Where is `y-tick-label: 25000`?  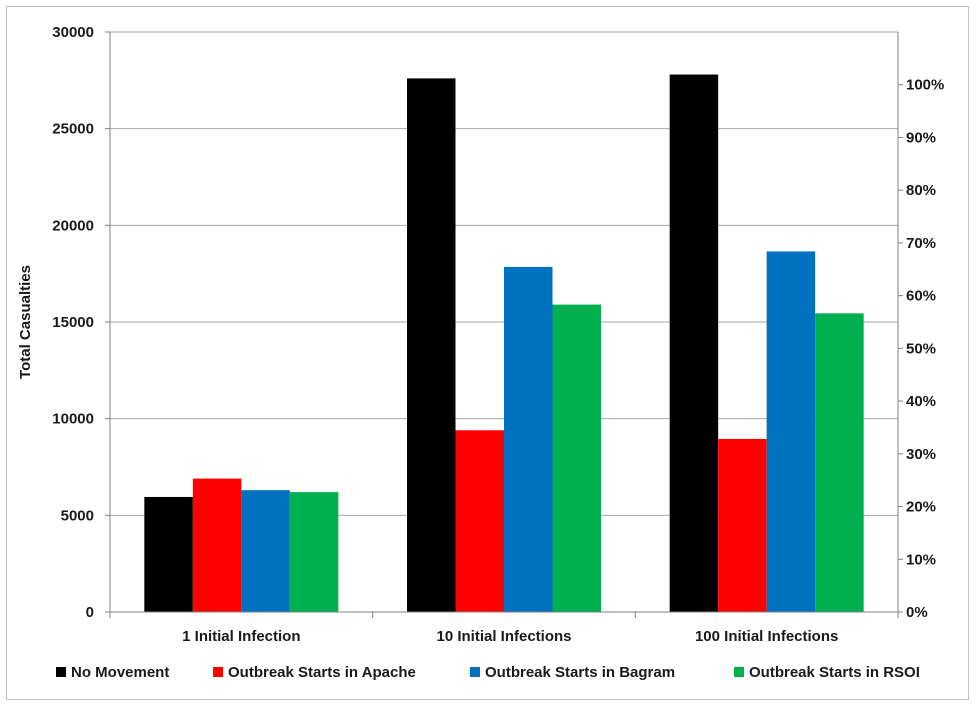
y-tick-label: 25000 is located at coordinates (73, 129).